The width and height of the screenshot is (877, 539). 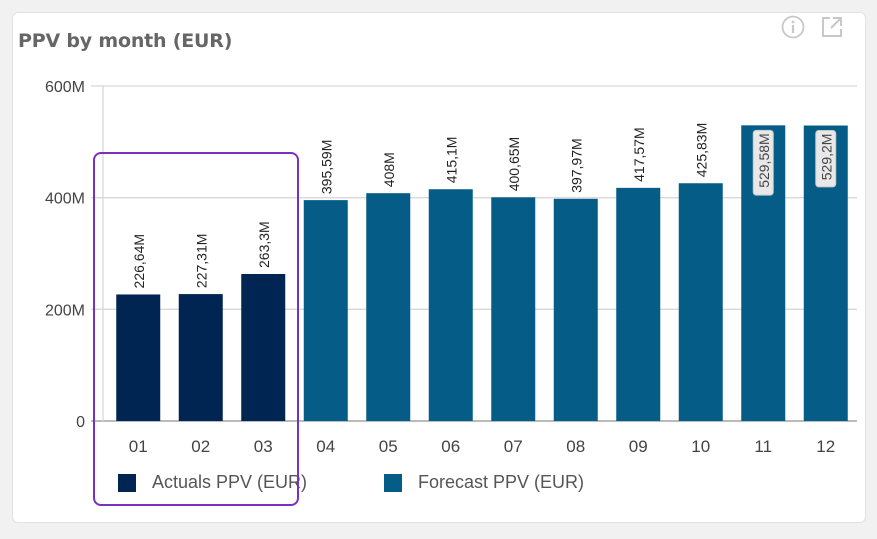 I want to click on x-tick-label: 03, so click(x=263, y=446).